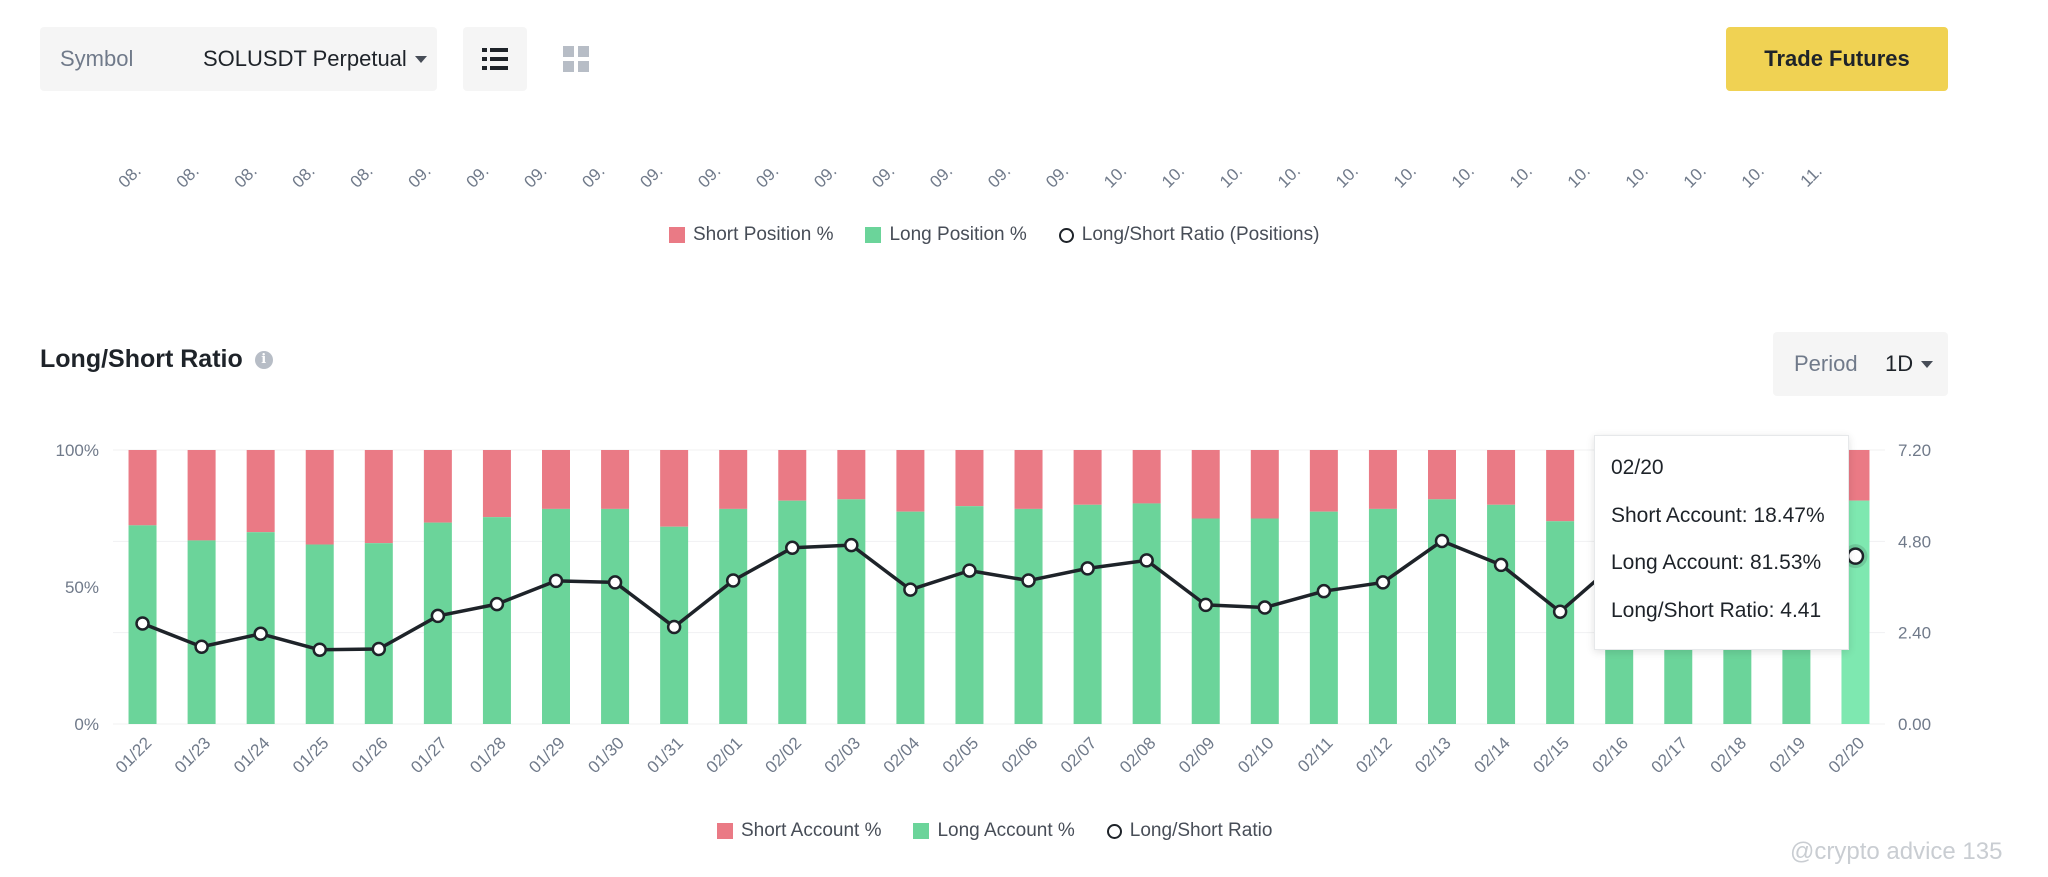  I want to click on legend-ratio-label: Long/Short Ratio, so click(1201, 830).